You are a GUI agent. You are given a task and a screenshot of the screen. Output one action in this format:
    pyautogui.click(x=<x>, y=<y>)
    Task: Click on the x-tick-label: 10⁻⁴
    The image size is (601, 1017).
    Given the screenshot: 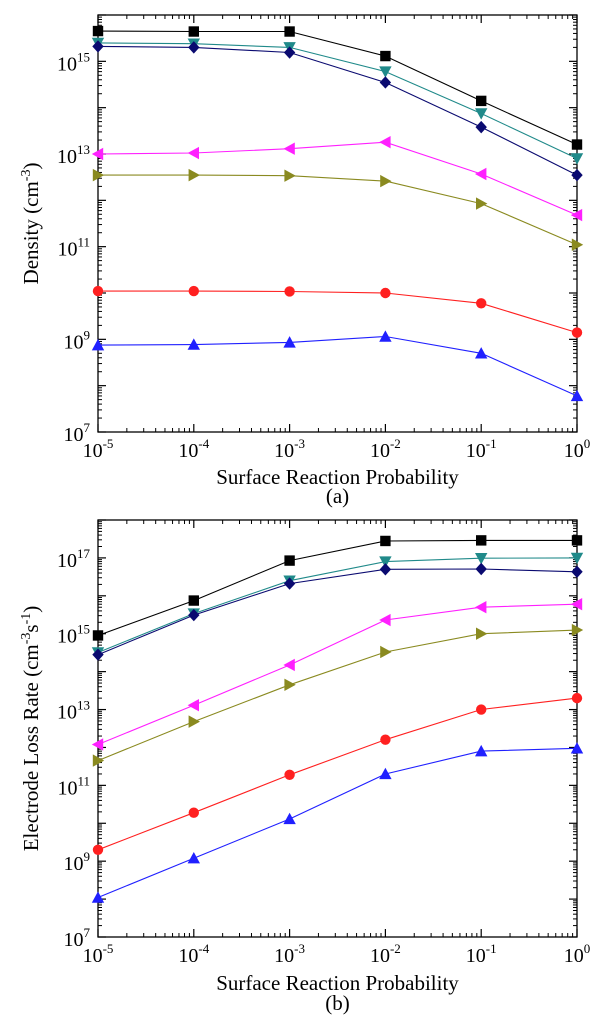 What is the action you would take?
    pyautogui.click(x=193, y=954)
    